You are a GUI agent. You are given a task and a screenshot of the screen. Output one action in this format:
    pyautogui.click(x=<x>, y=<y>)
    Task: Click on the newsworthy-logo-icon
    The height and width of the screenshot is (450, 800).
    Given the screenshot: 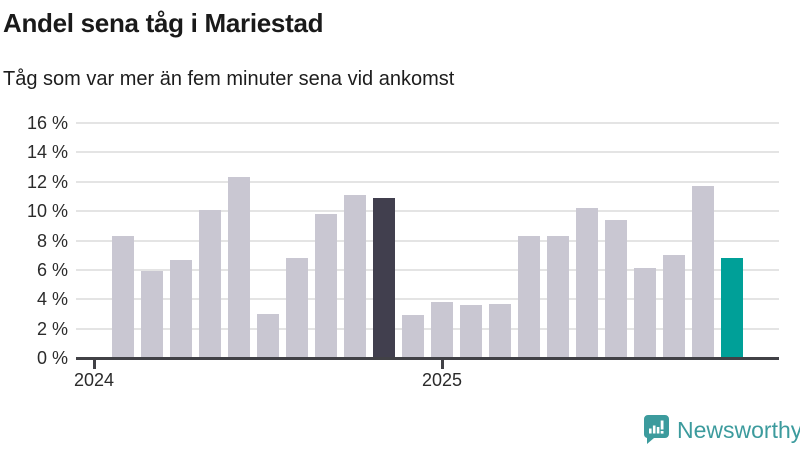 What is the action you would take?
    pyautogui.click(x=656, y=429)
    